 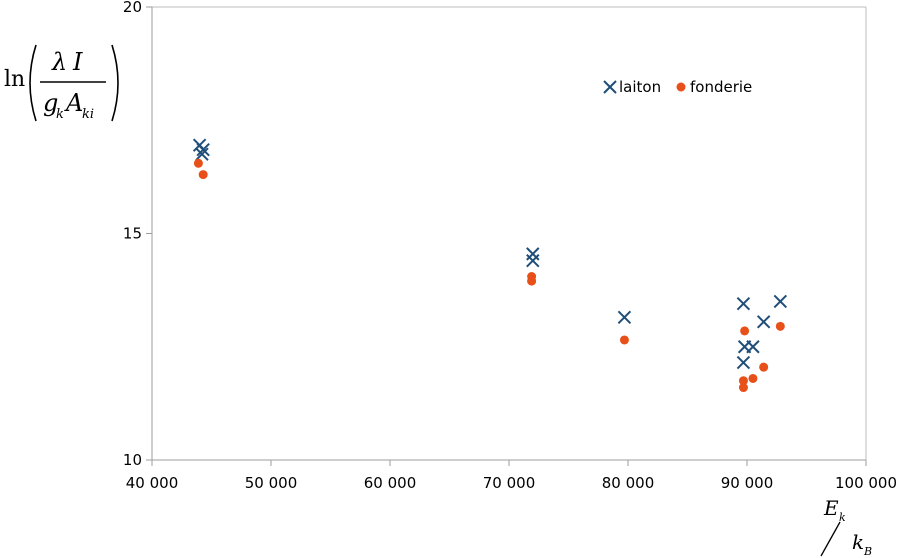 I want to click on legend-label-laiton: laiton, so click(x=640, y=87).